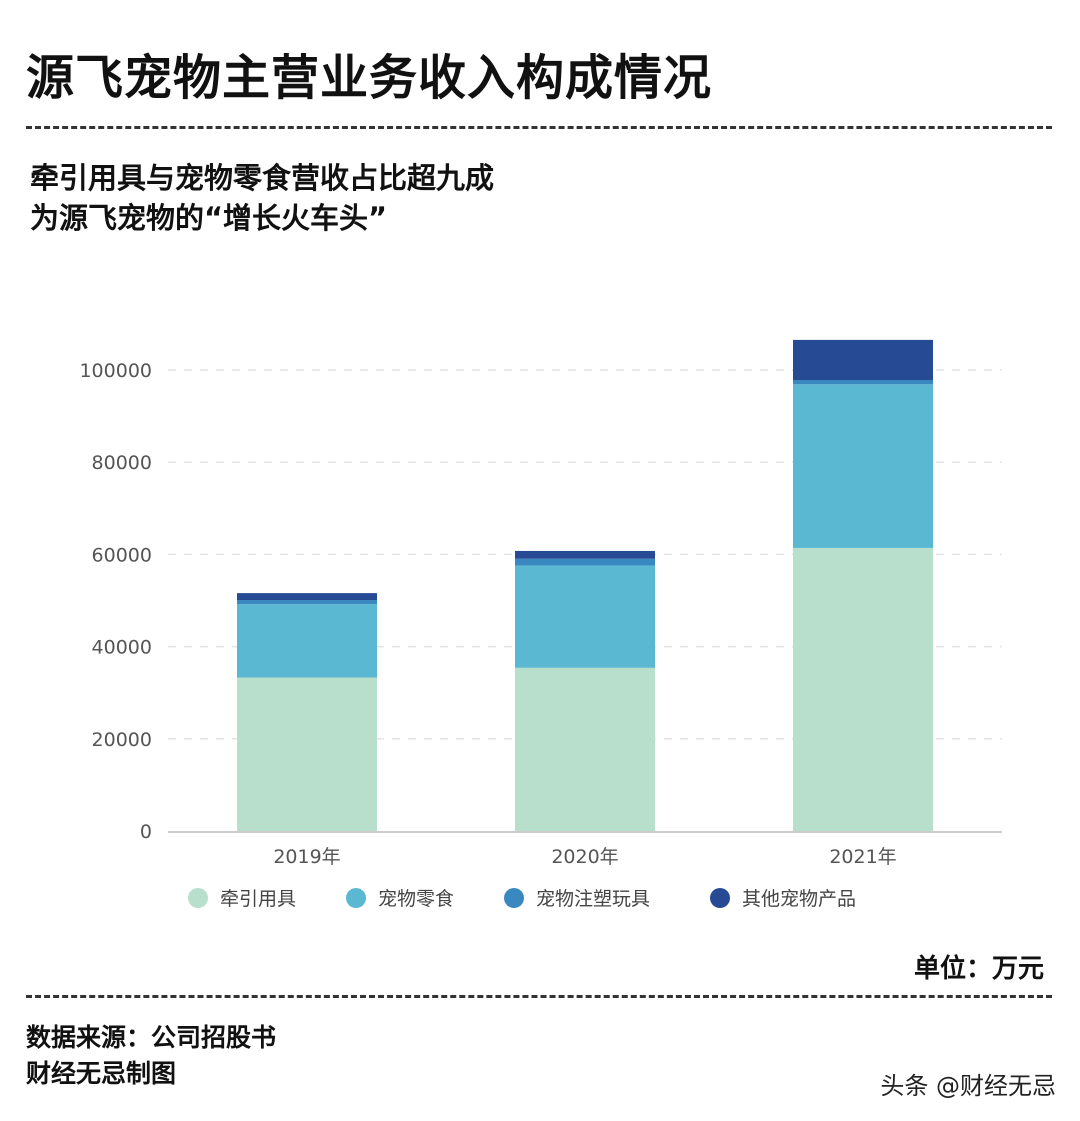  I want to click on y-tick-label: 40000, so click(122, 648).